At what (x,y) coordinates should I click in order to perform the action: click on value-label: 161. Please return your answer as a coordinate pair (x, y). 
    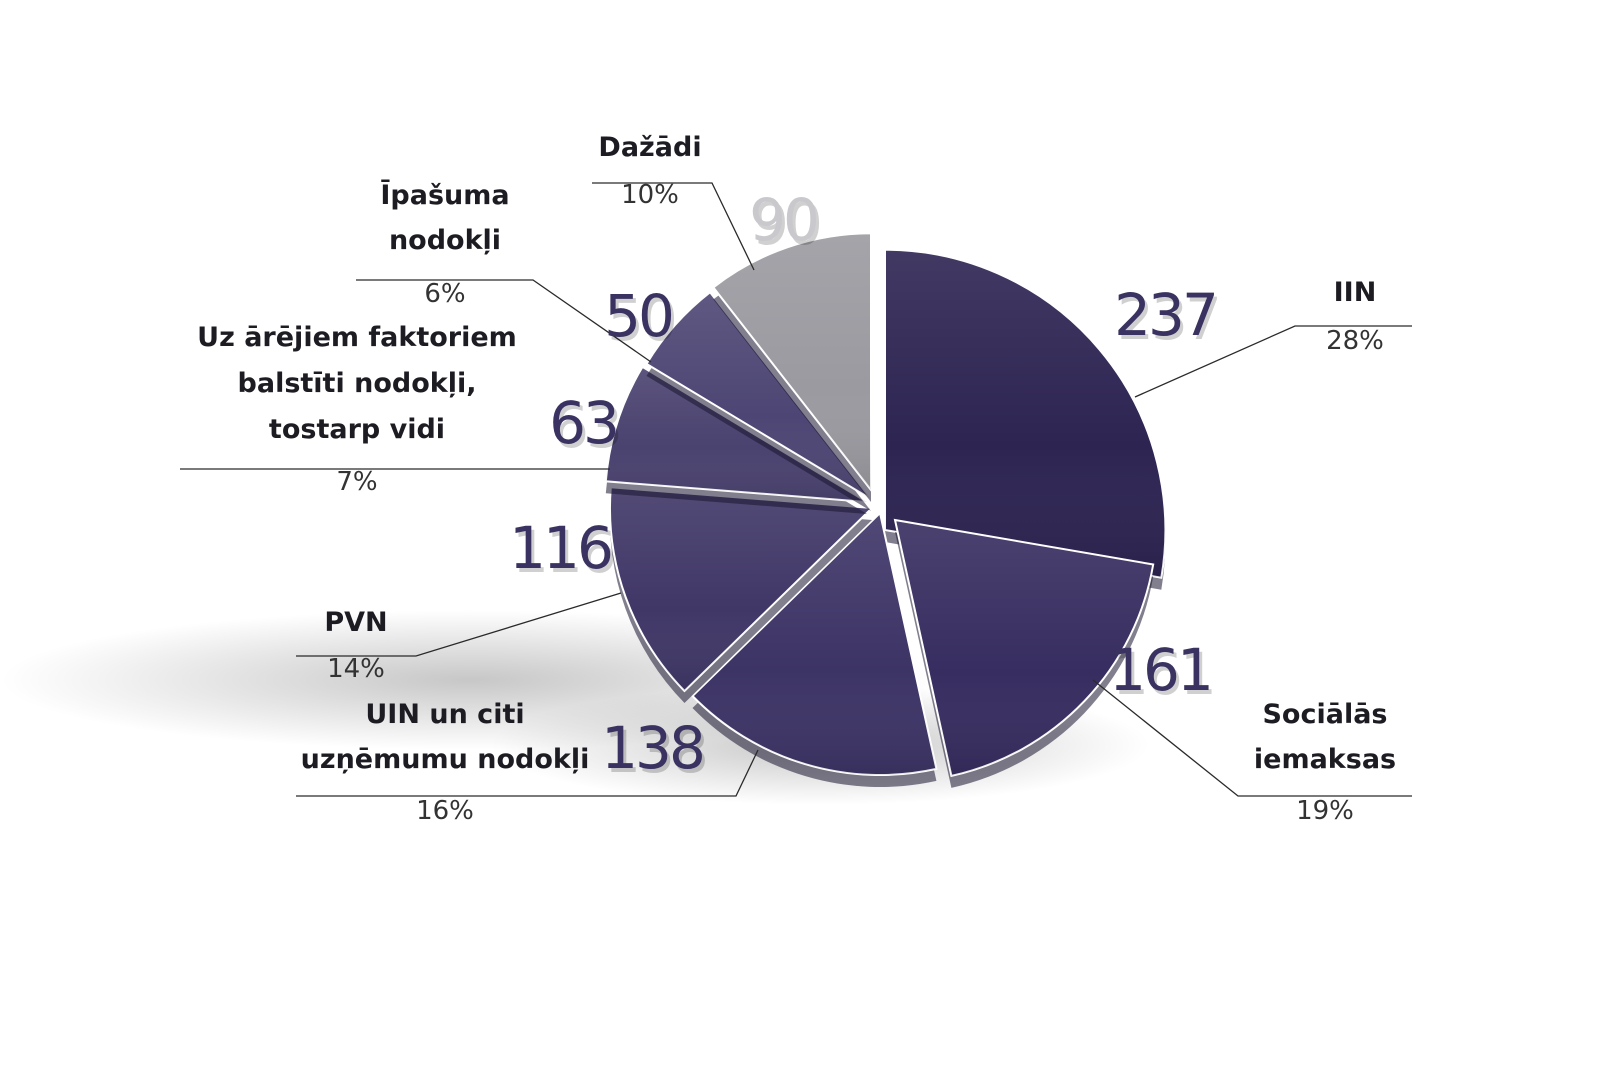
    Looking at the image, I should click on (1160, 670).